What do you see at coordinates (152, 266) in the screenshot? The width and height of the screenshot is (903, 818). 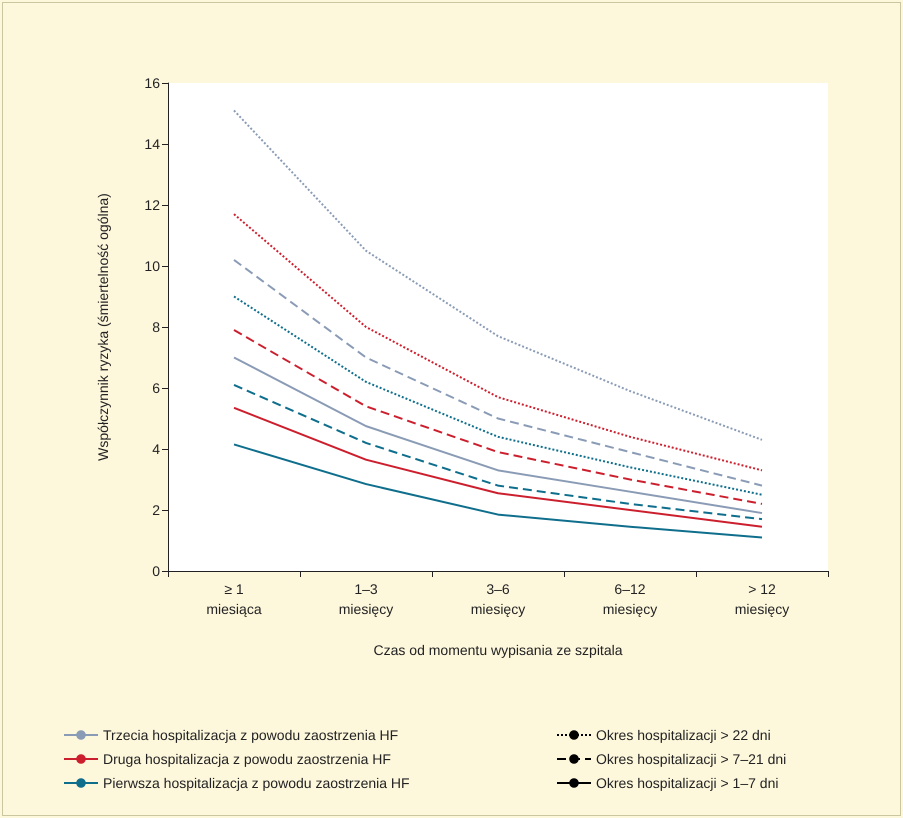 I see `y-tick-label: 10` at bounding box center [152, 266].